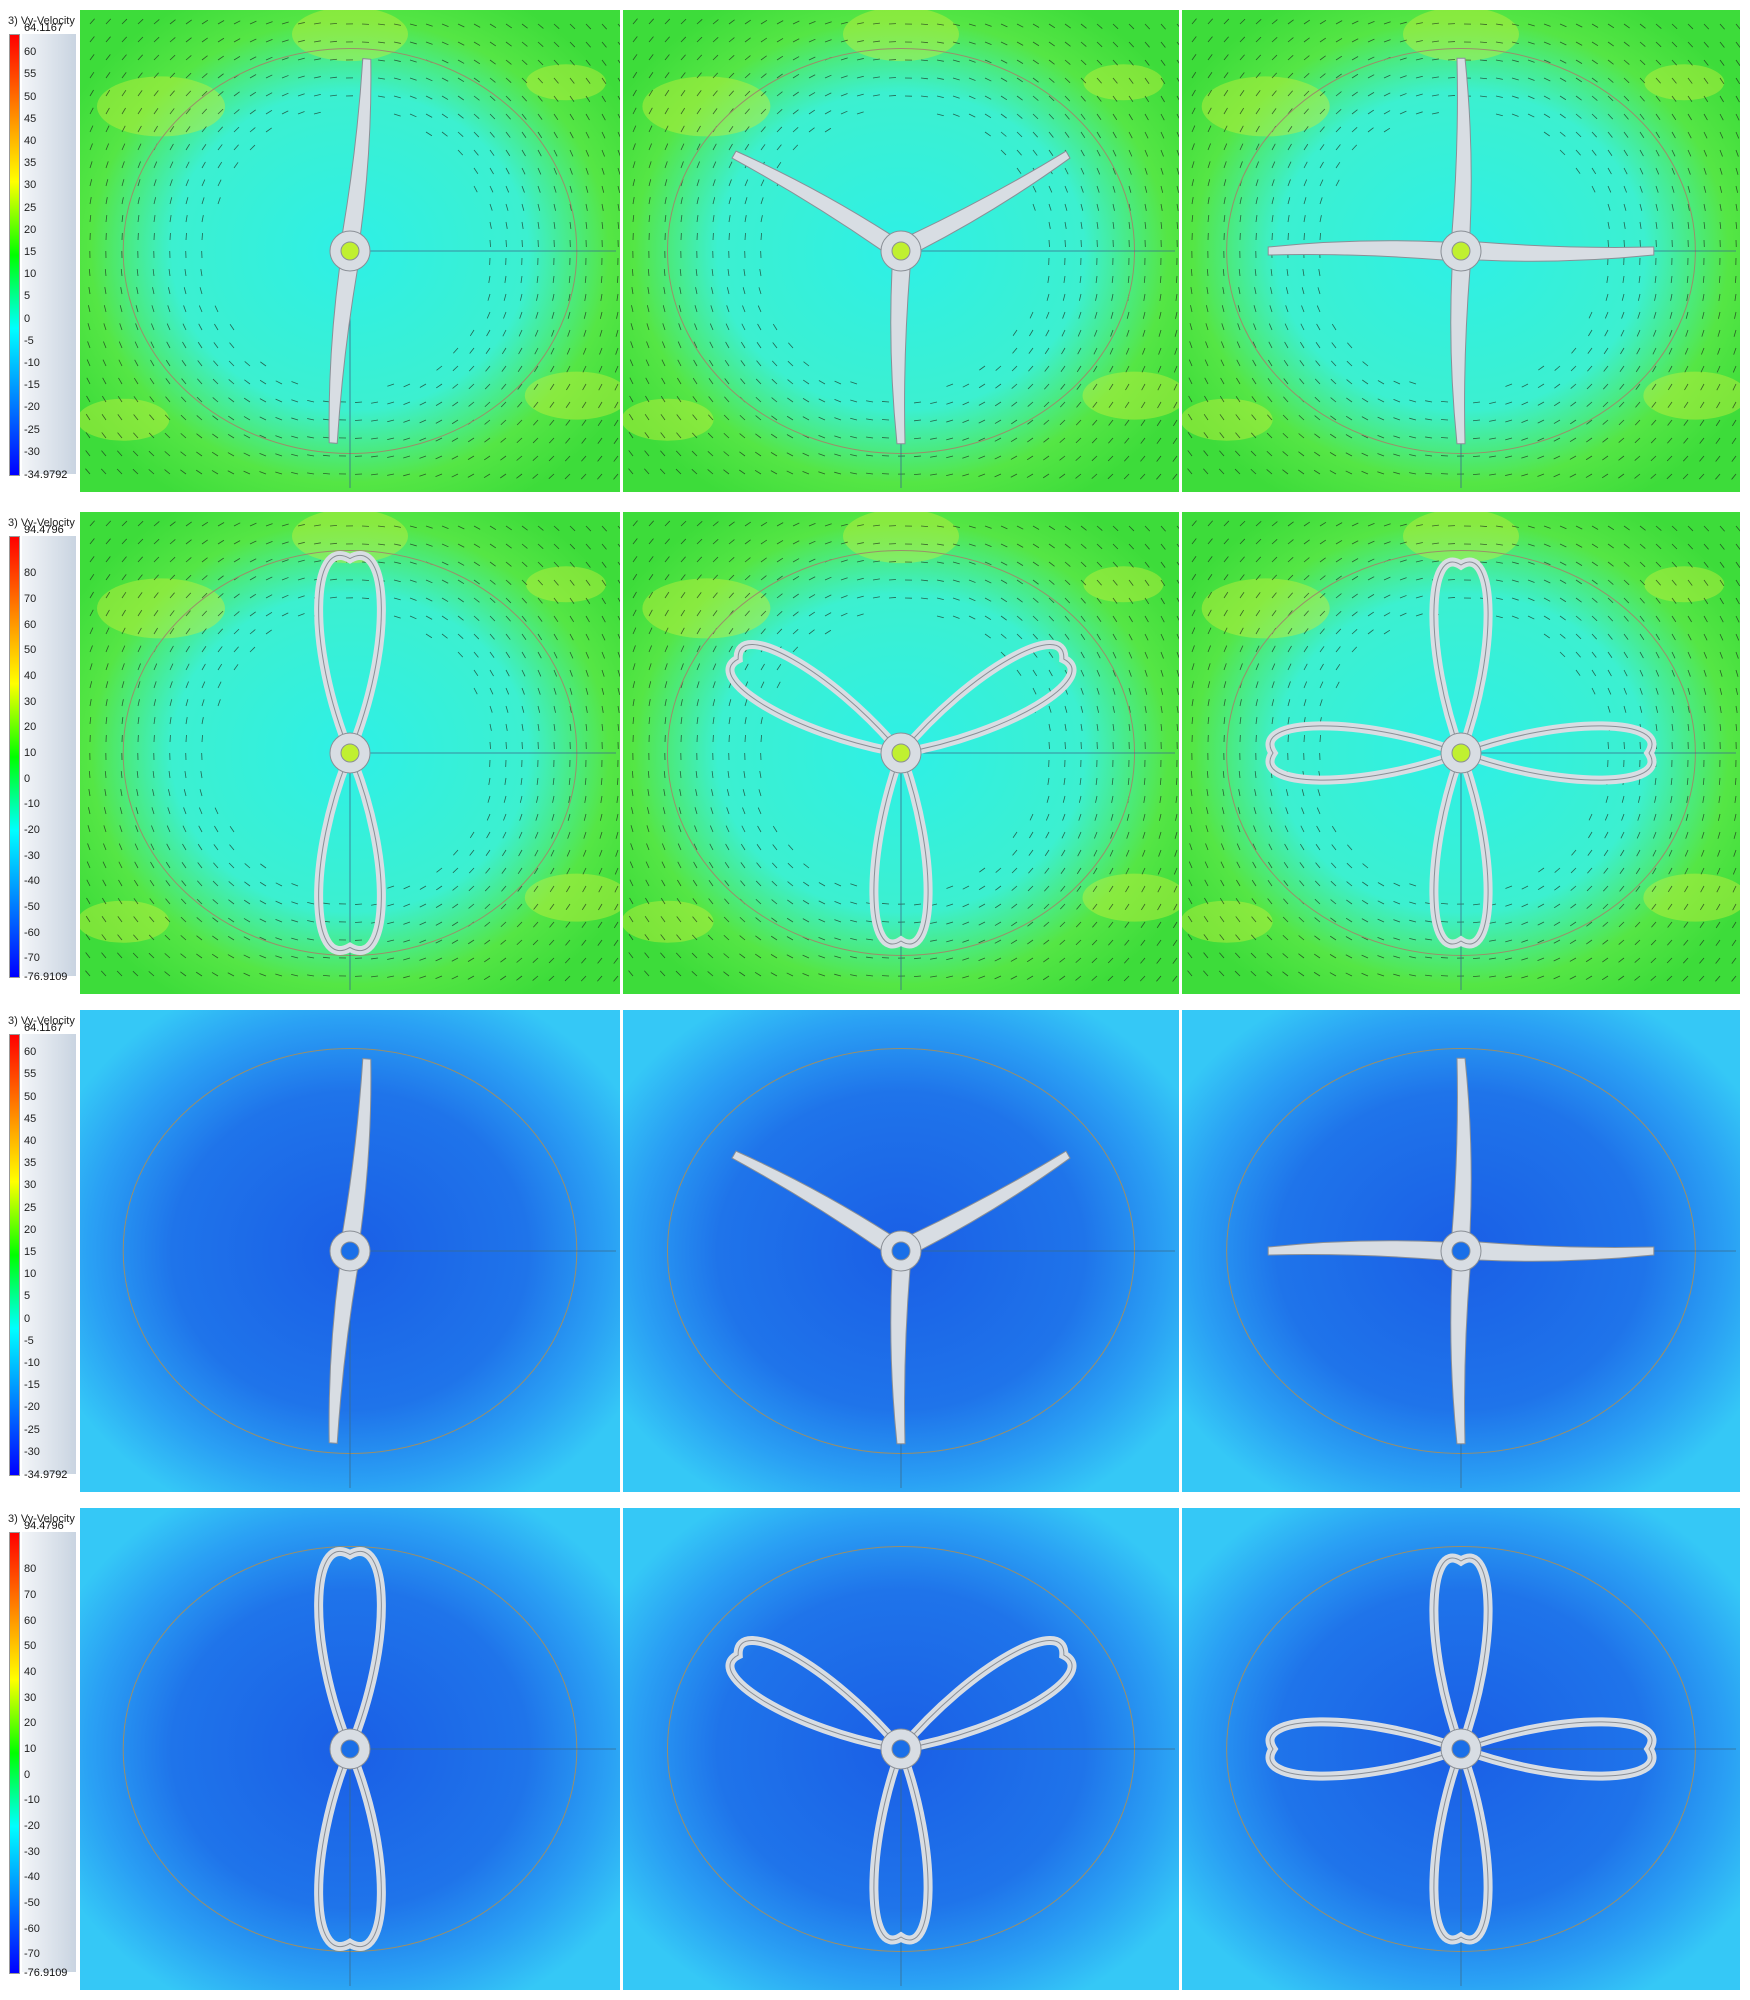 This screenshot has width=1750, height=2000. I want to click on velocity-vectors, so click(352, 751).